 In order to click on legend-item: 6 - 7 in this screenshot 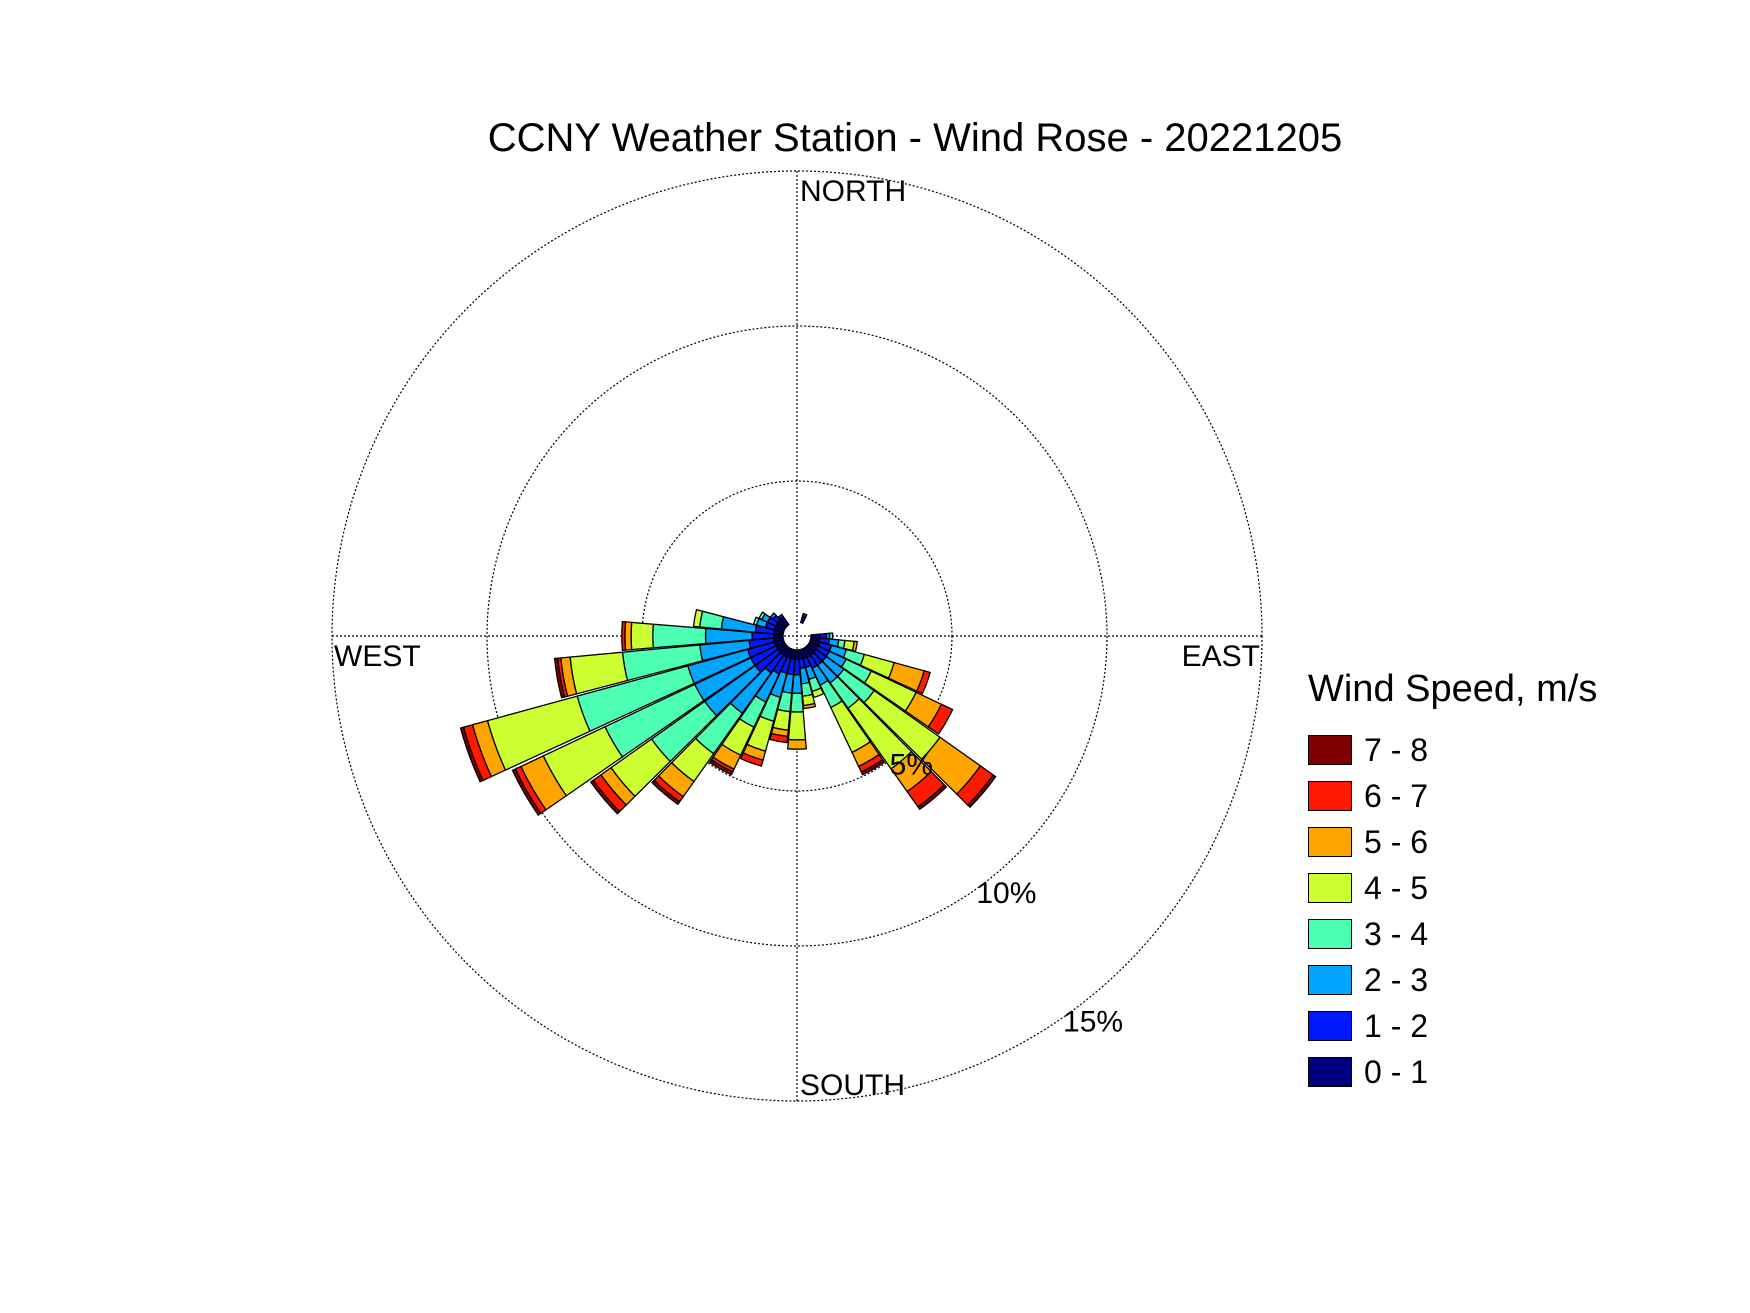, I will do `click(1452, 796)`.